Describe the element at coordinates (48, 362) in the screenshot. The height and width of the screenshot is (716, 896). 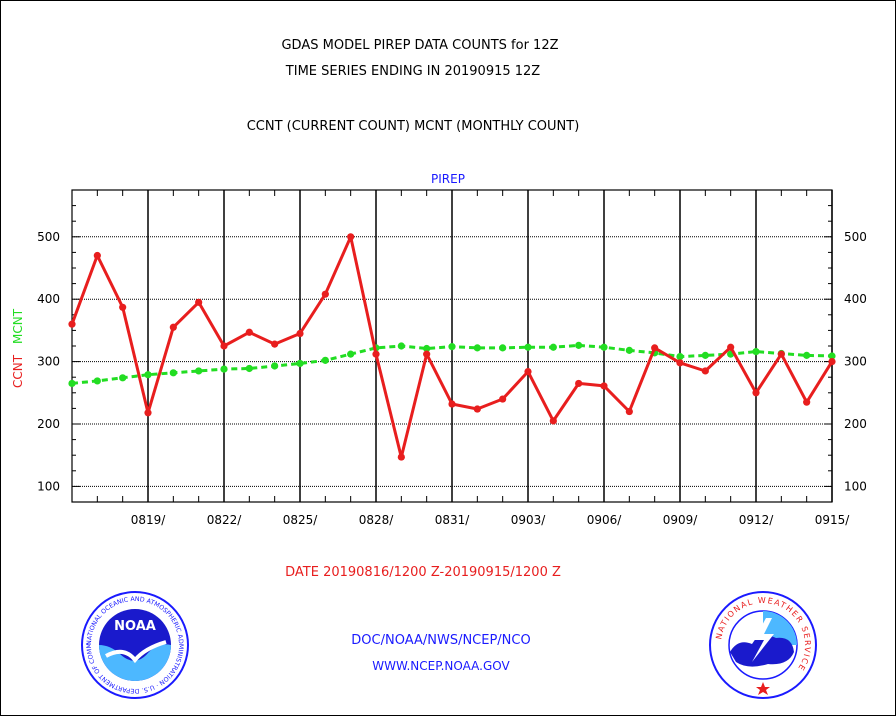
I see `y-tick-label-left: 300` at that location.